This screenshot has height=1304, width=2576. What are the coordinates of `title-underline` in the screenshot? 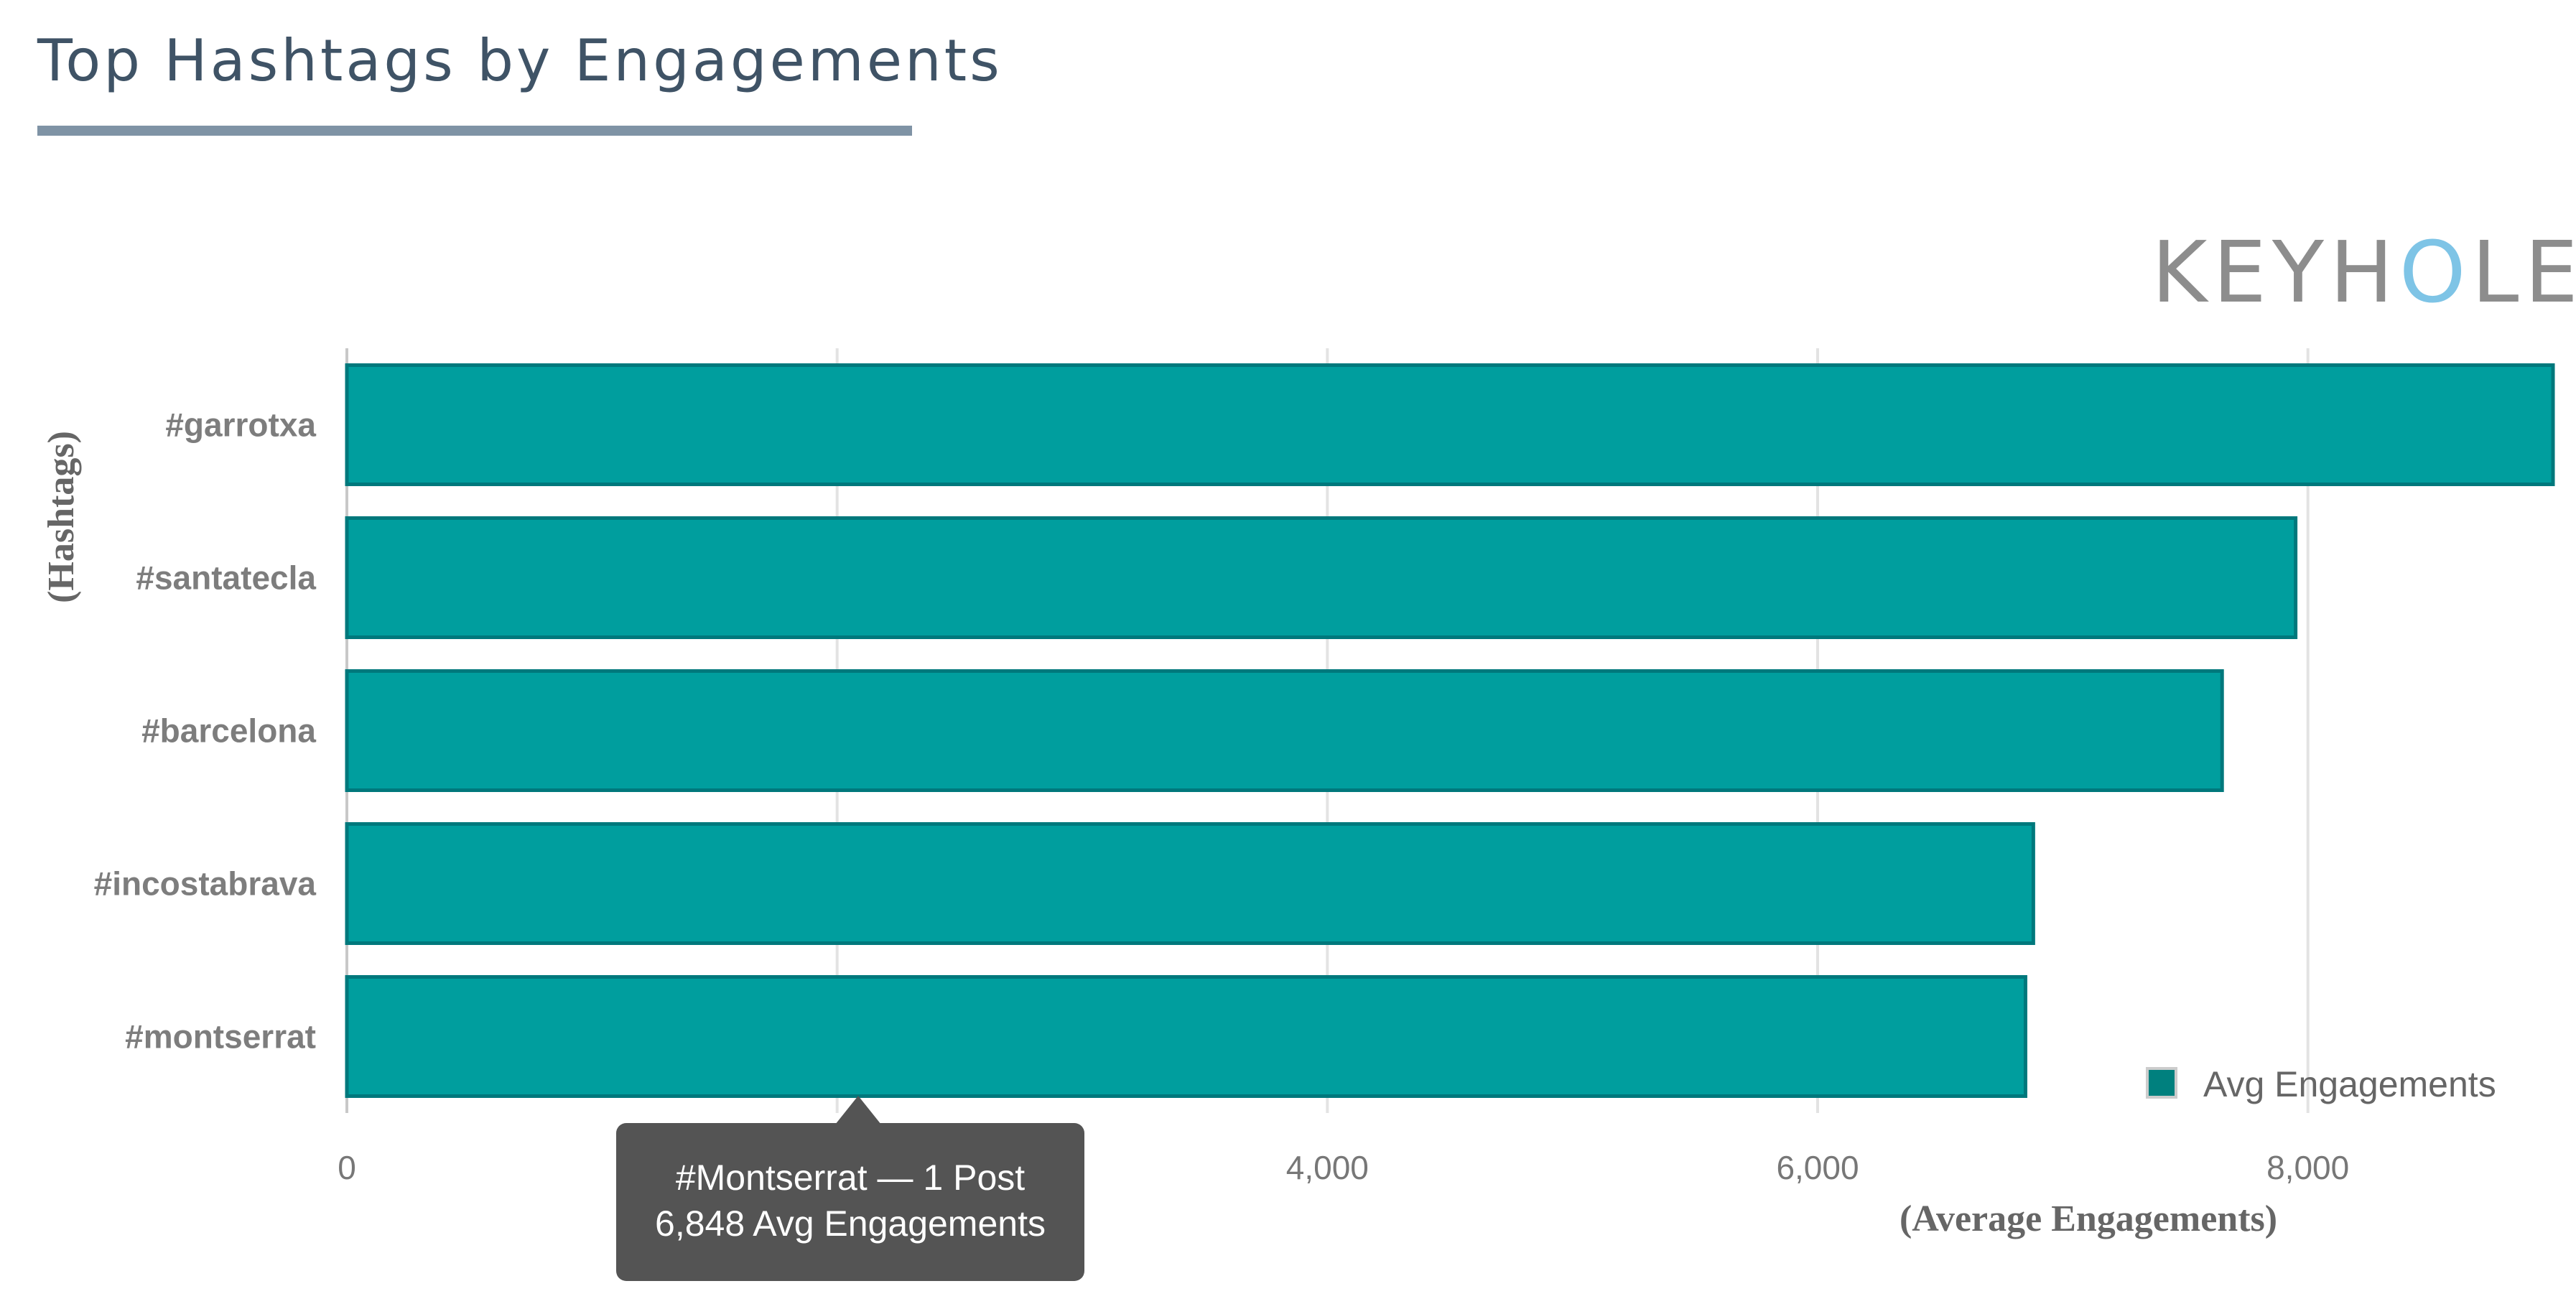 It's located at (474, 131).